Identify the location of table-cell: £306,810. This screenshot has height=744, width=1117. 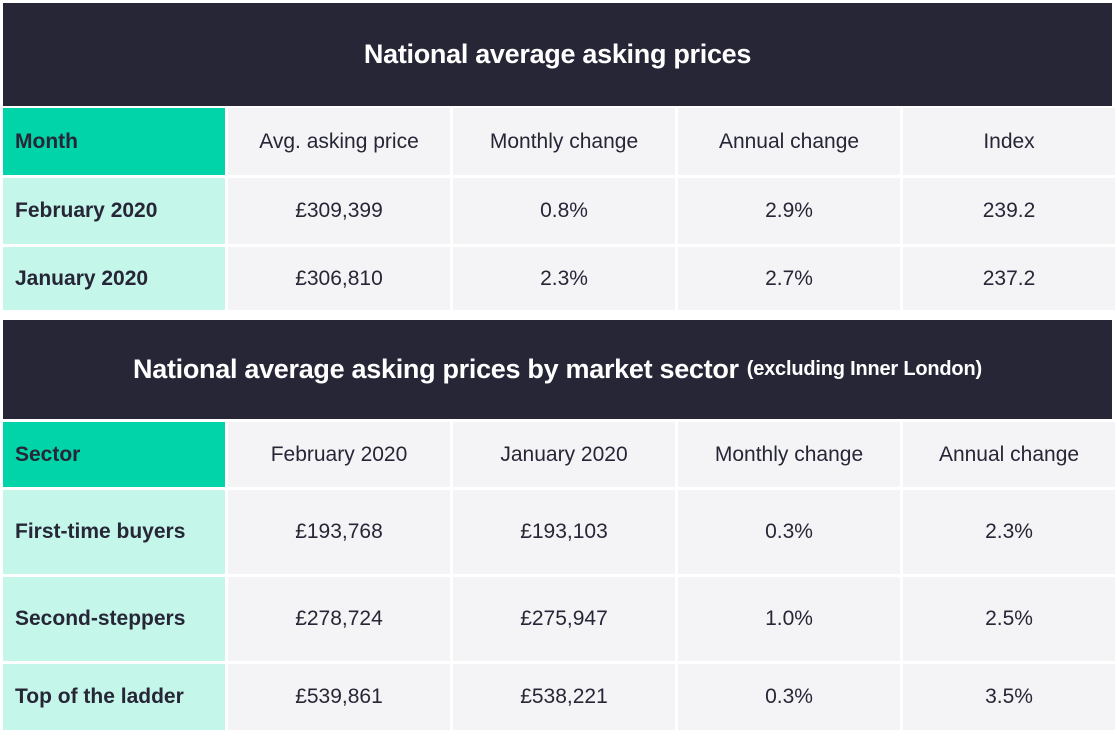
(339, 278).